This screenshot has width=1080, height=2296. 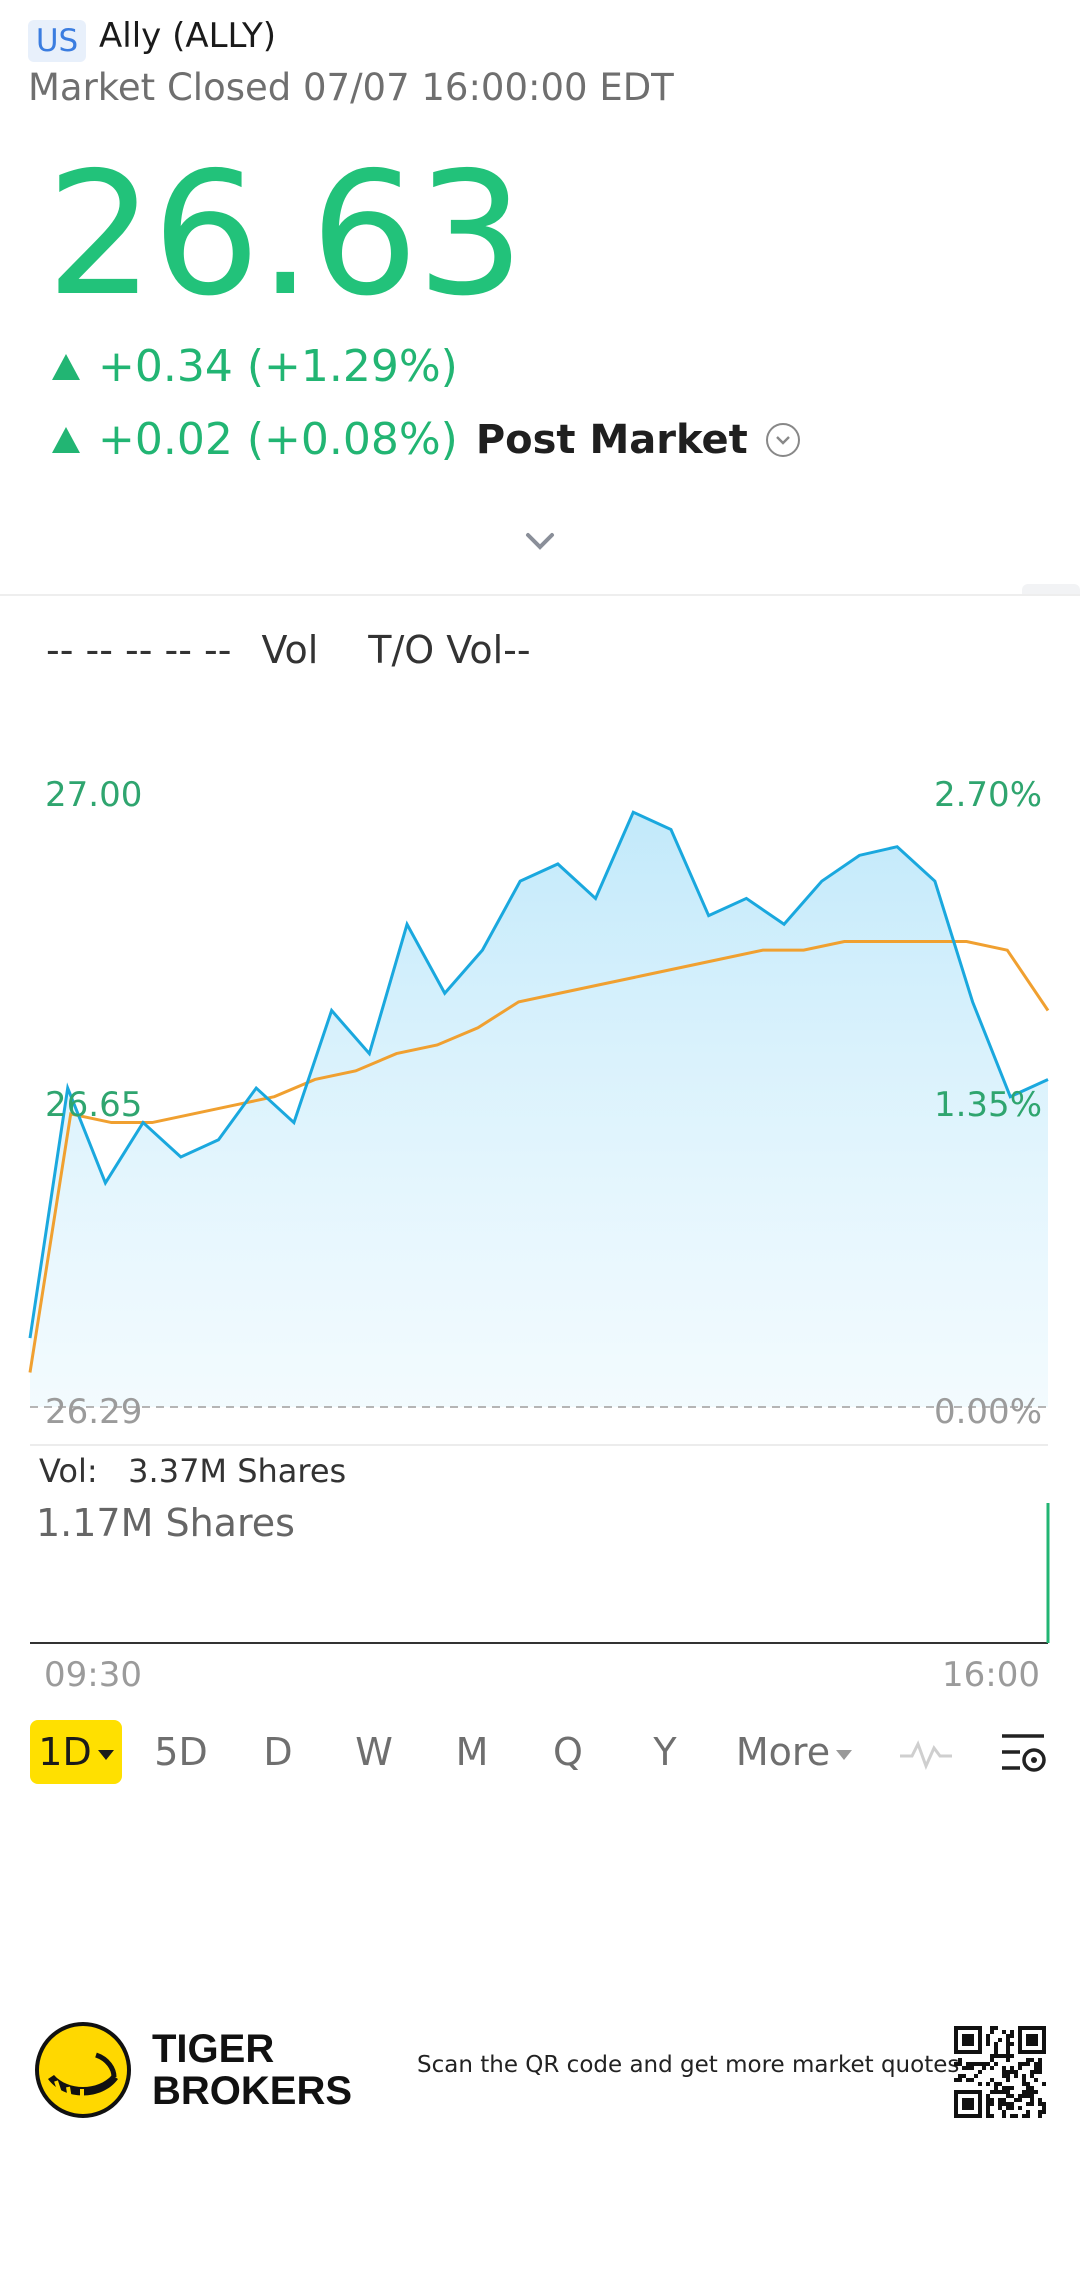 I want to click on period-tabs: 1D 5D D W M Q Y More, so click(x=540, y=1760).